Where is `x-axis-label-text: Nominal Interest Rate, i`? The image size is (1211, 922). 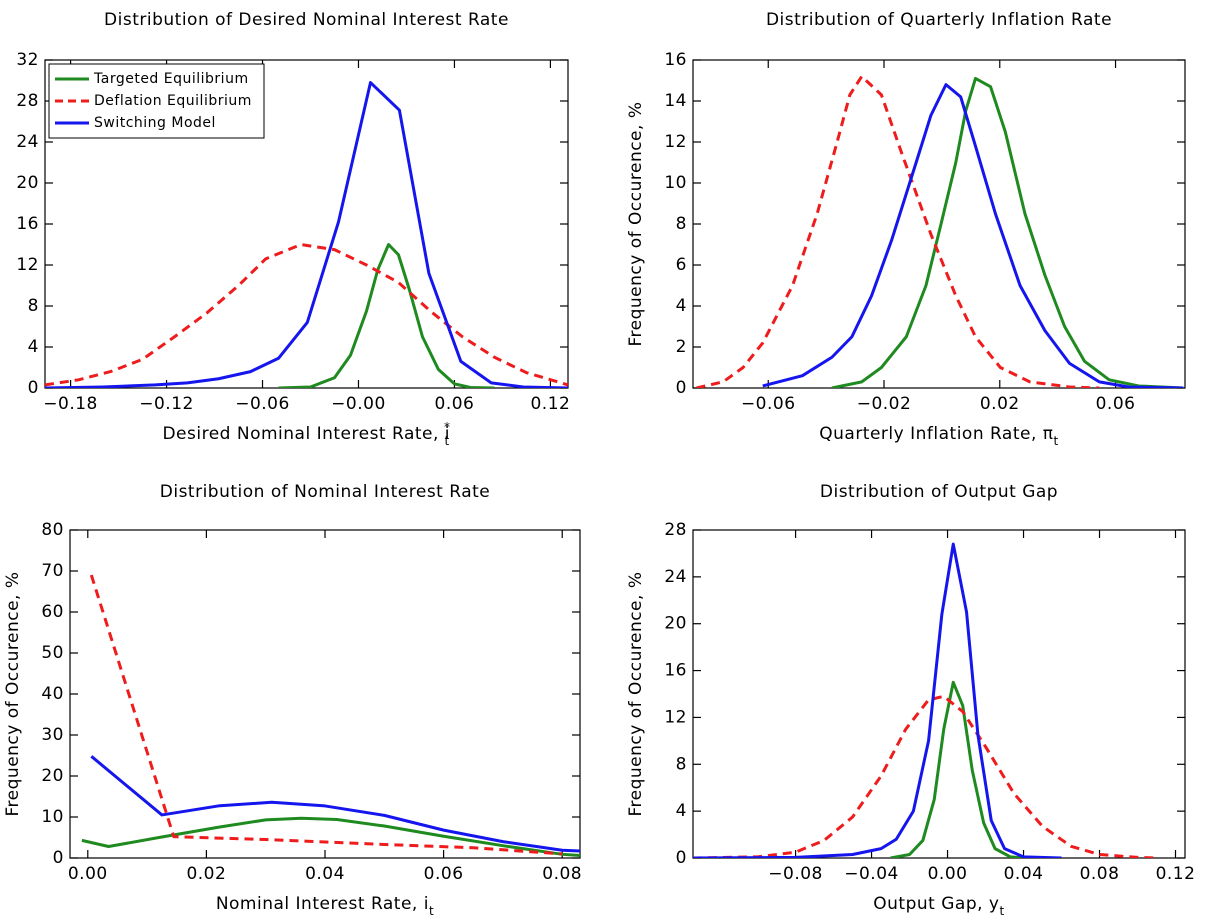 x-axis-label-text: Nominal Interest Rate, i is located at coordinates (322, 904).